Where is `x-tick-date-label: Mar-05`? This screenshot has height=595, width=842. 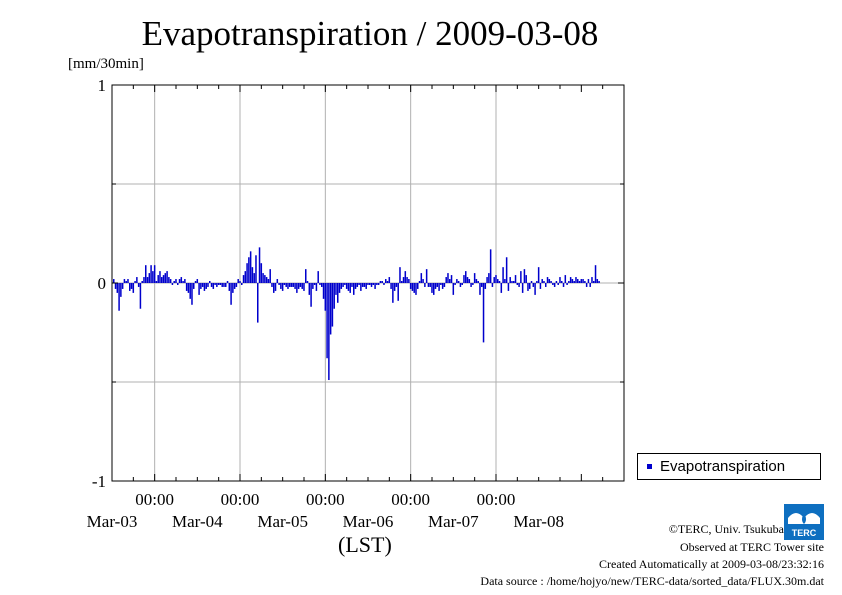 x-tick-date-label: Mar-05 is located at coordinates (282, 521).